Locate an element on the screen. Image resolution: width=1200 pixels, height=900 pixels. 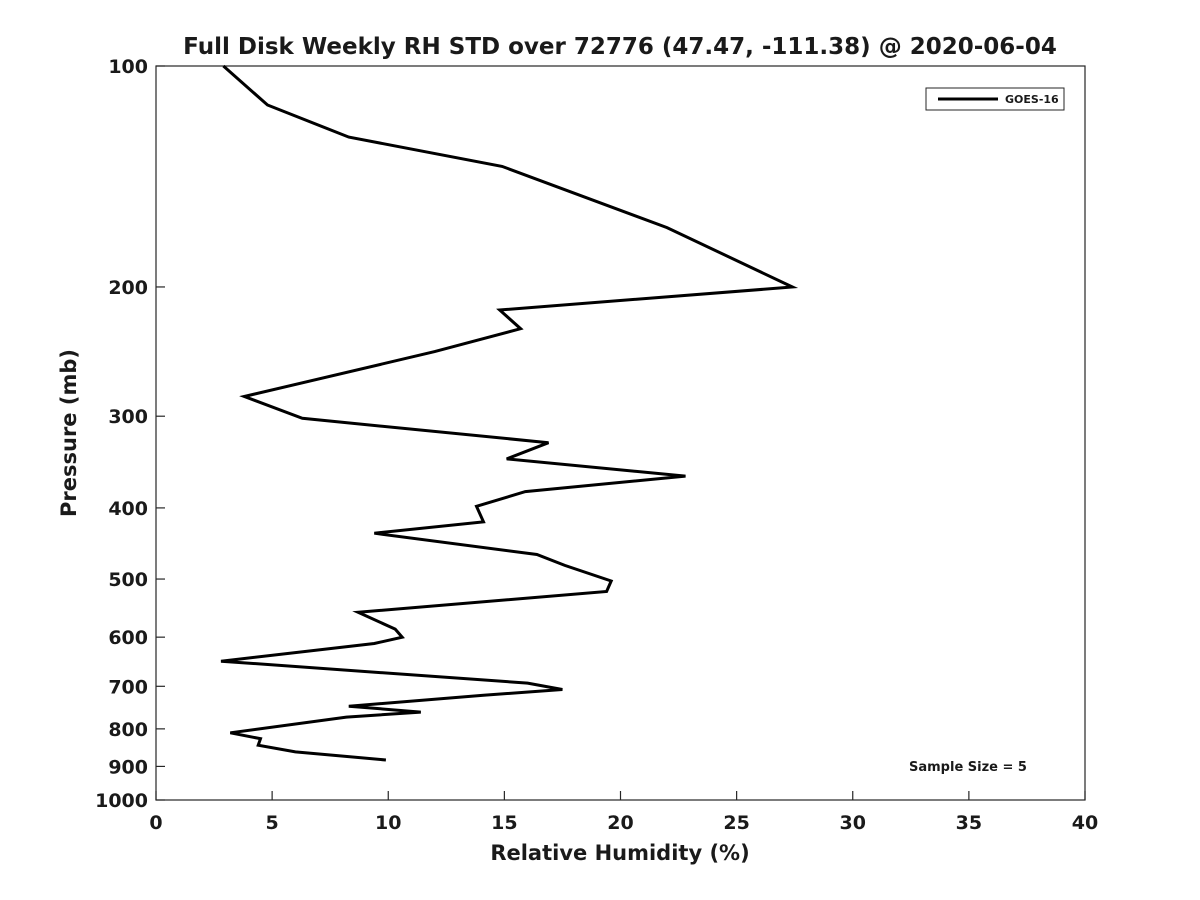
x-tick-label: 0 is located at coordinates (155, 823).